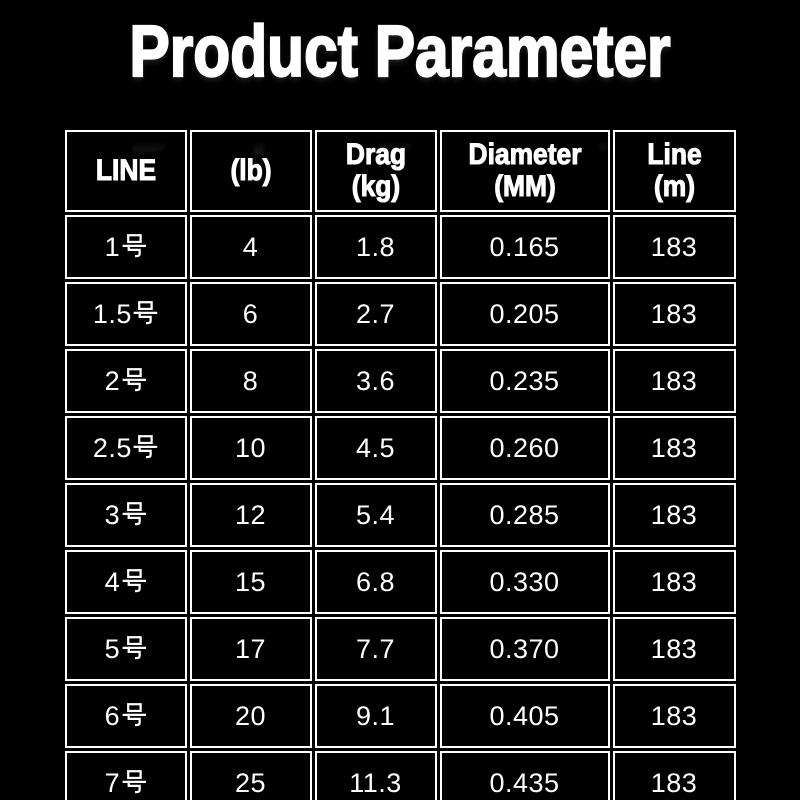 Image resolution: width=800 pixels, height=800 pixels. I want to click on table-row: 7 25 11.3 0.435 183, so click(400, 775).